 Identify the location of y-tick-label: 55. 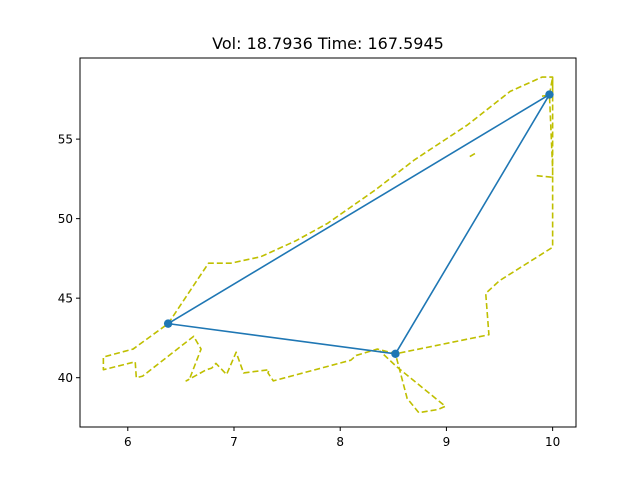
(65, 140).